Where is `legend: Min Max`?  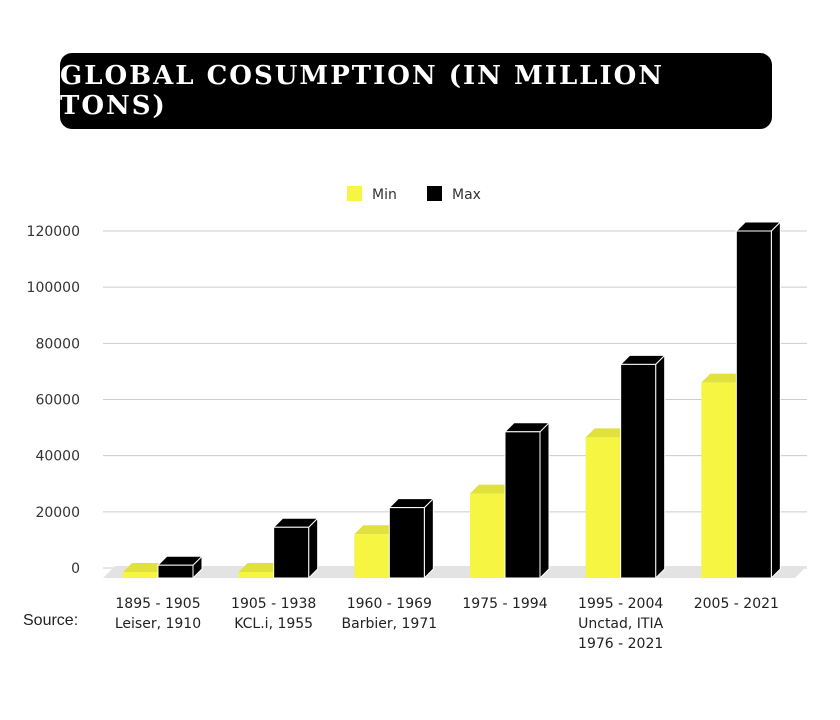 legend: Min Max is located at coordinates (414, 194).